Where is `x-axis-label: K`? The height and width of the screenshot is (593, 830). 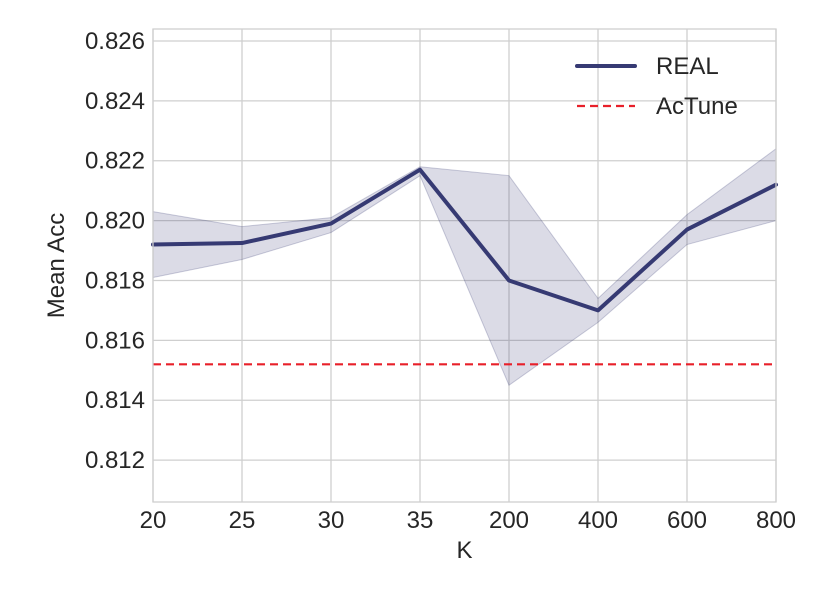
x-axis-label: K is located at coordinates (464, 550).